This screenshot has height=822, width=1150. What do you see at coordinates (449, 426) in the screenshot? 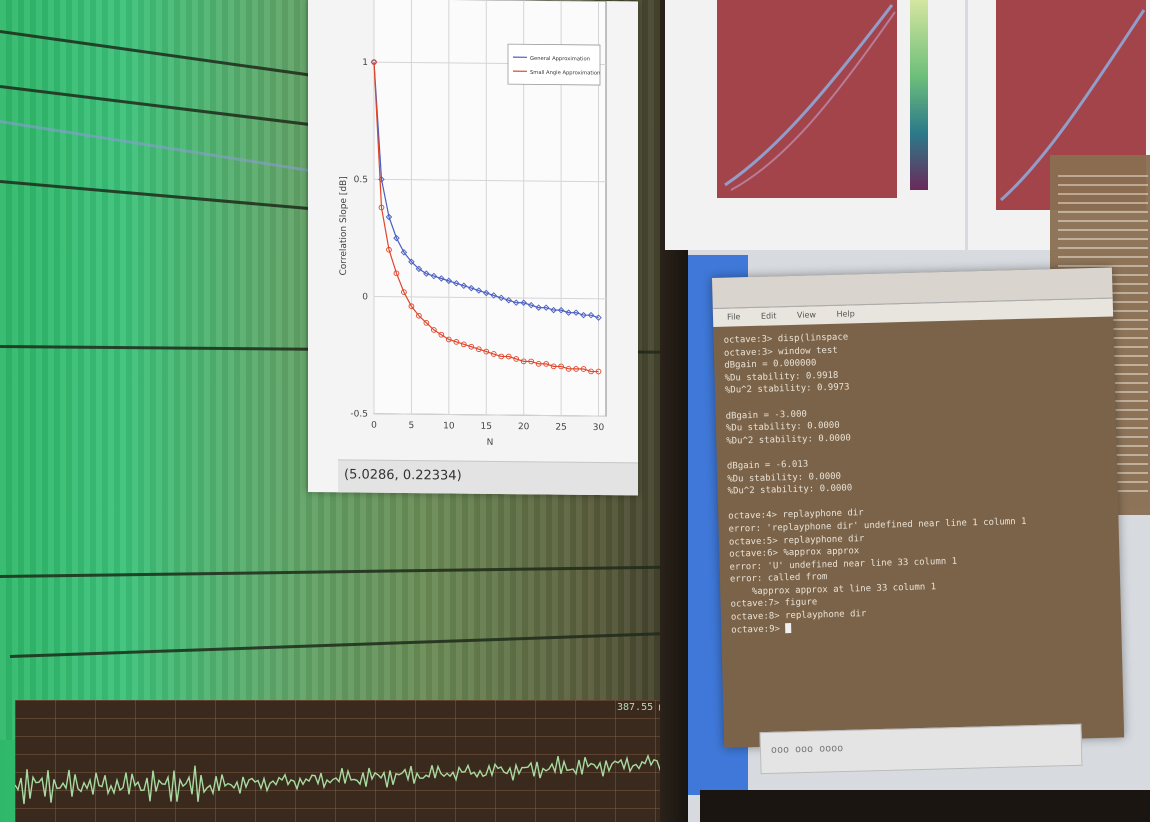
I see `x-tick-label: 10` at bounding box center [449, 426].